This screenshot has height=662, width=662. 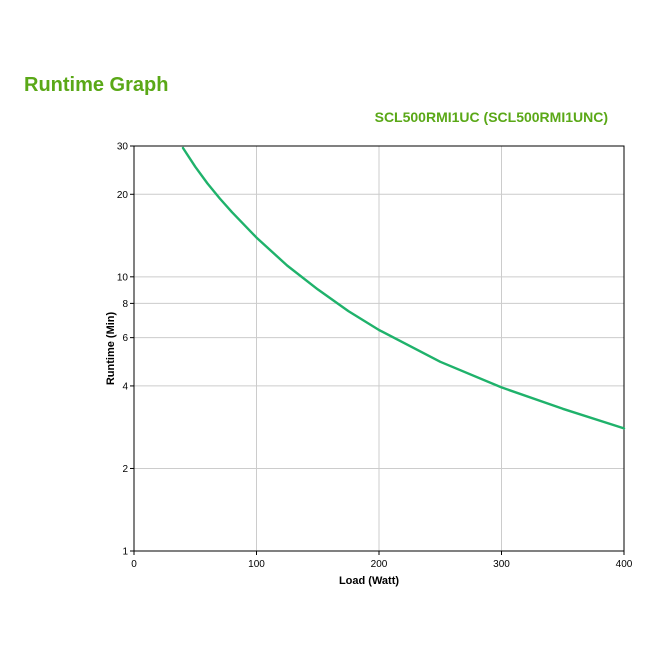 I want to click on y-tick-label: 2, so click(x=125, y=469).